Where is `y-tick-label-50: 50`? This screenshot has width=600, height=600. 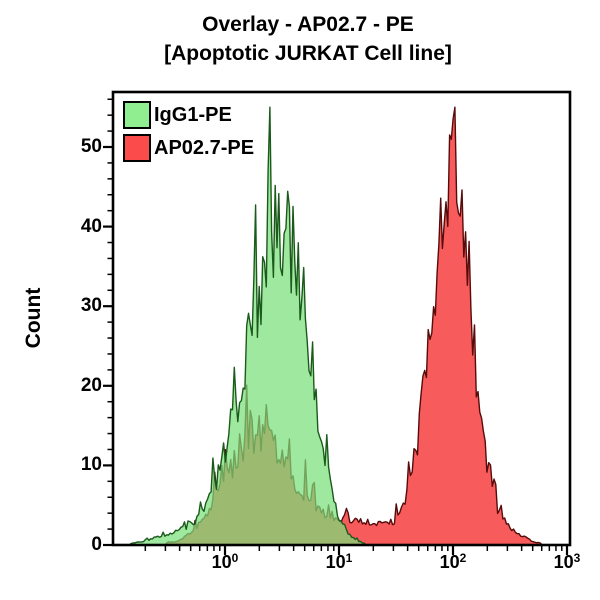
y-tick-label-50: 50 is located at coordinates (91, 146).